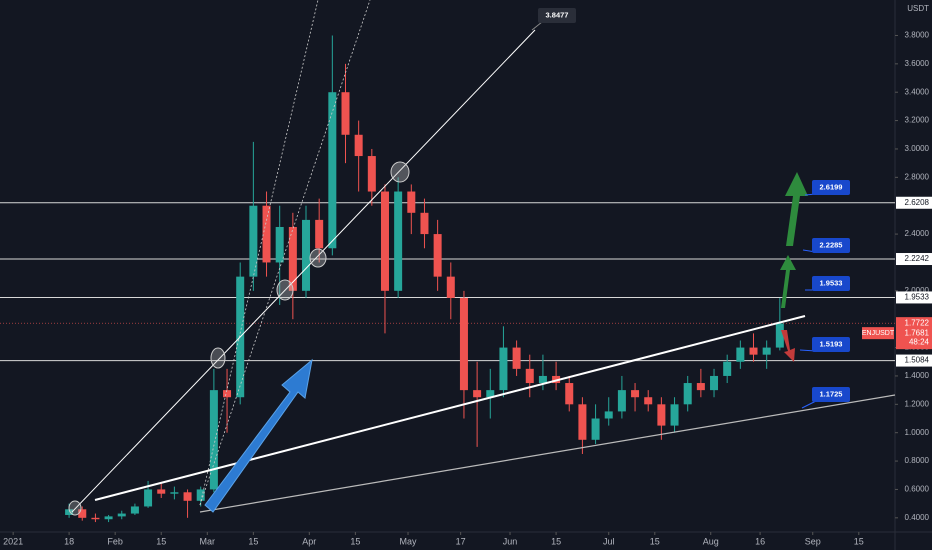  Describe the element at coordinates (917, 91) in the screenshot. I see `y-tick-label: 3.4000` at that location.